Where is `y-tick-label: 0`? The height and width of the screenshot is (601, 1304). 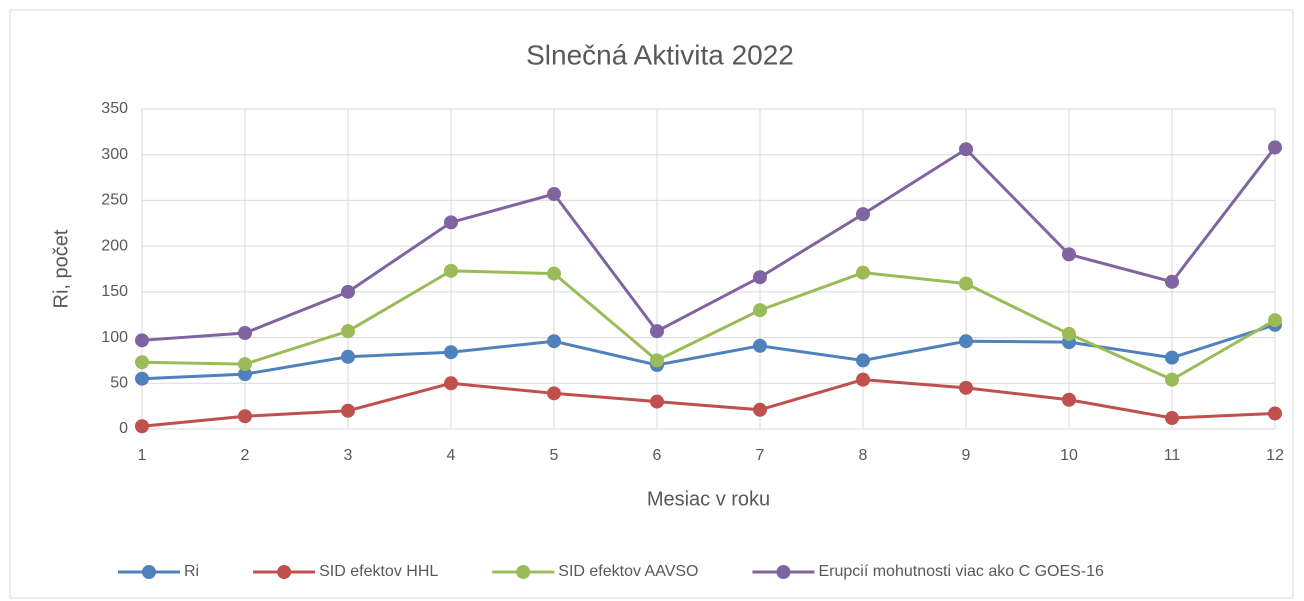 y-tick-label: 0 is located at coordinates (123, 428).